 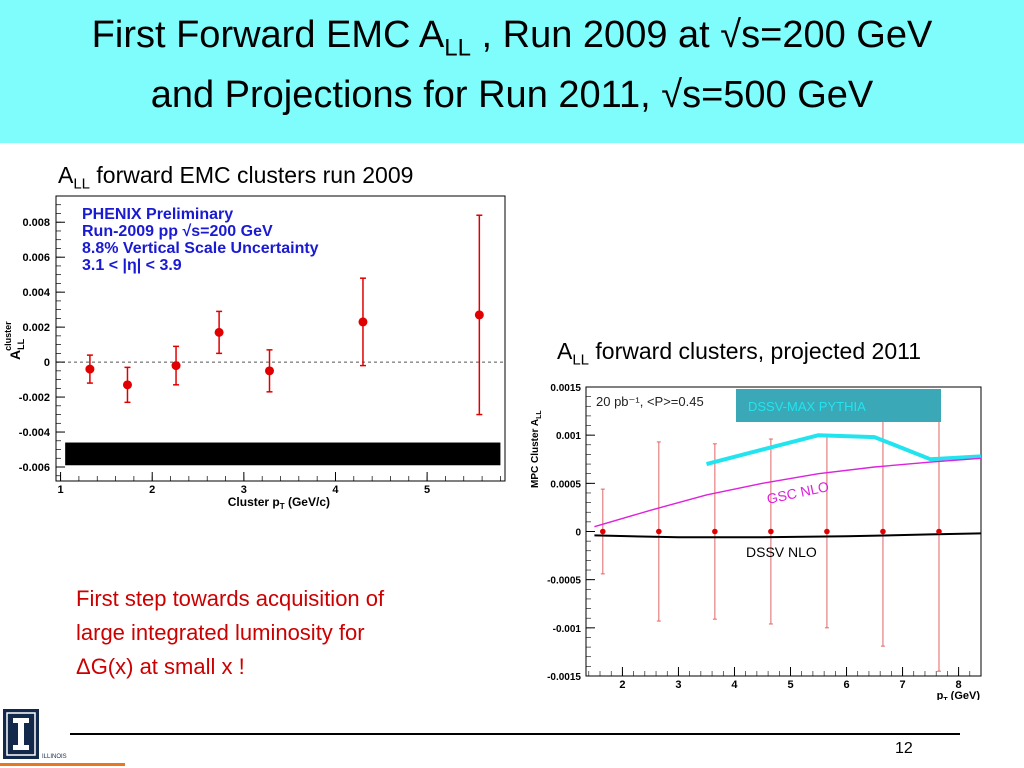 I want to click on info-label: 20 pb⁻¹, <P>=0.45, so click(x=650, y=401).